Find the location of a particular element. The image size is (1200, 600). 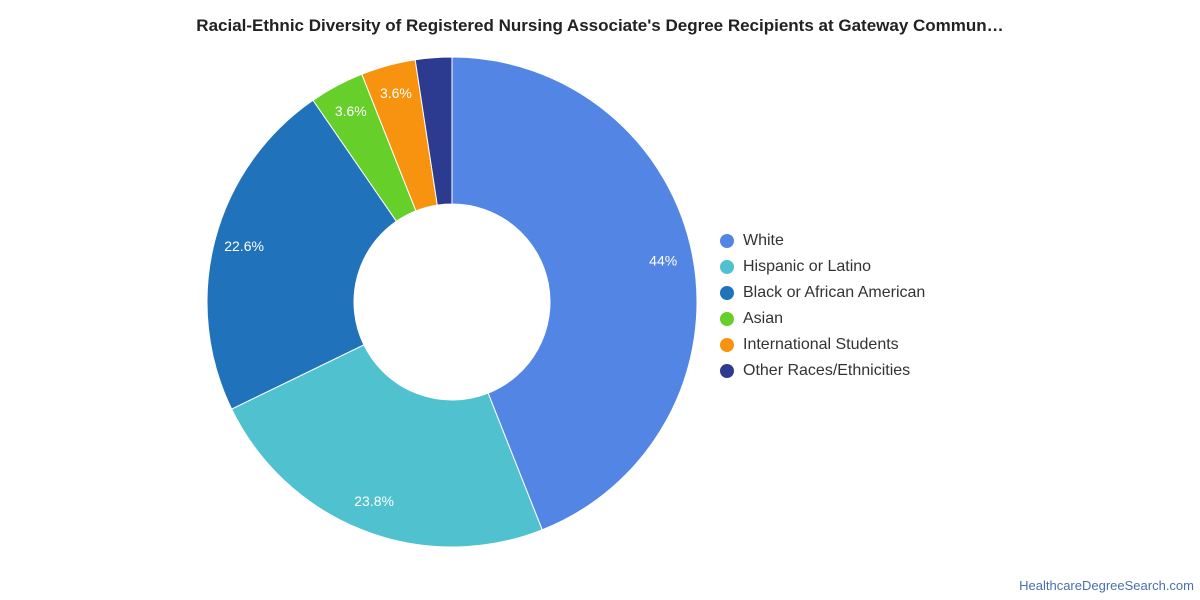

legend-label: Other Races/Ethnicities is located at coordinates (827, 370).